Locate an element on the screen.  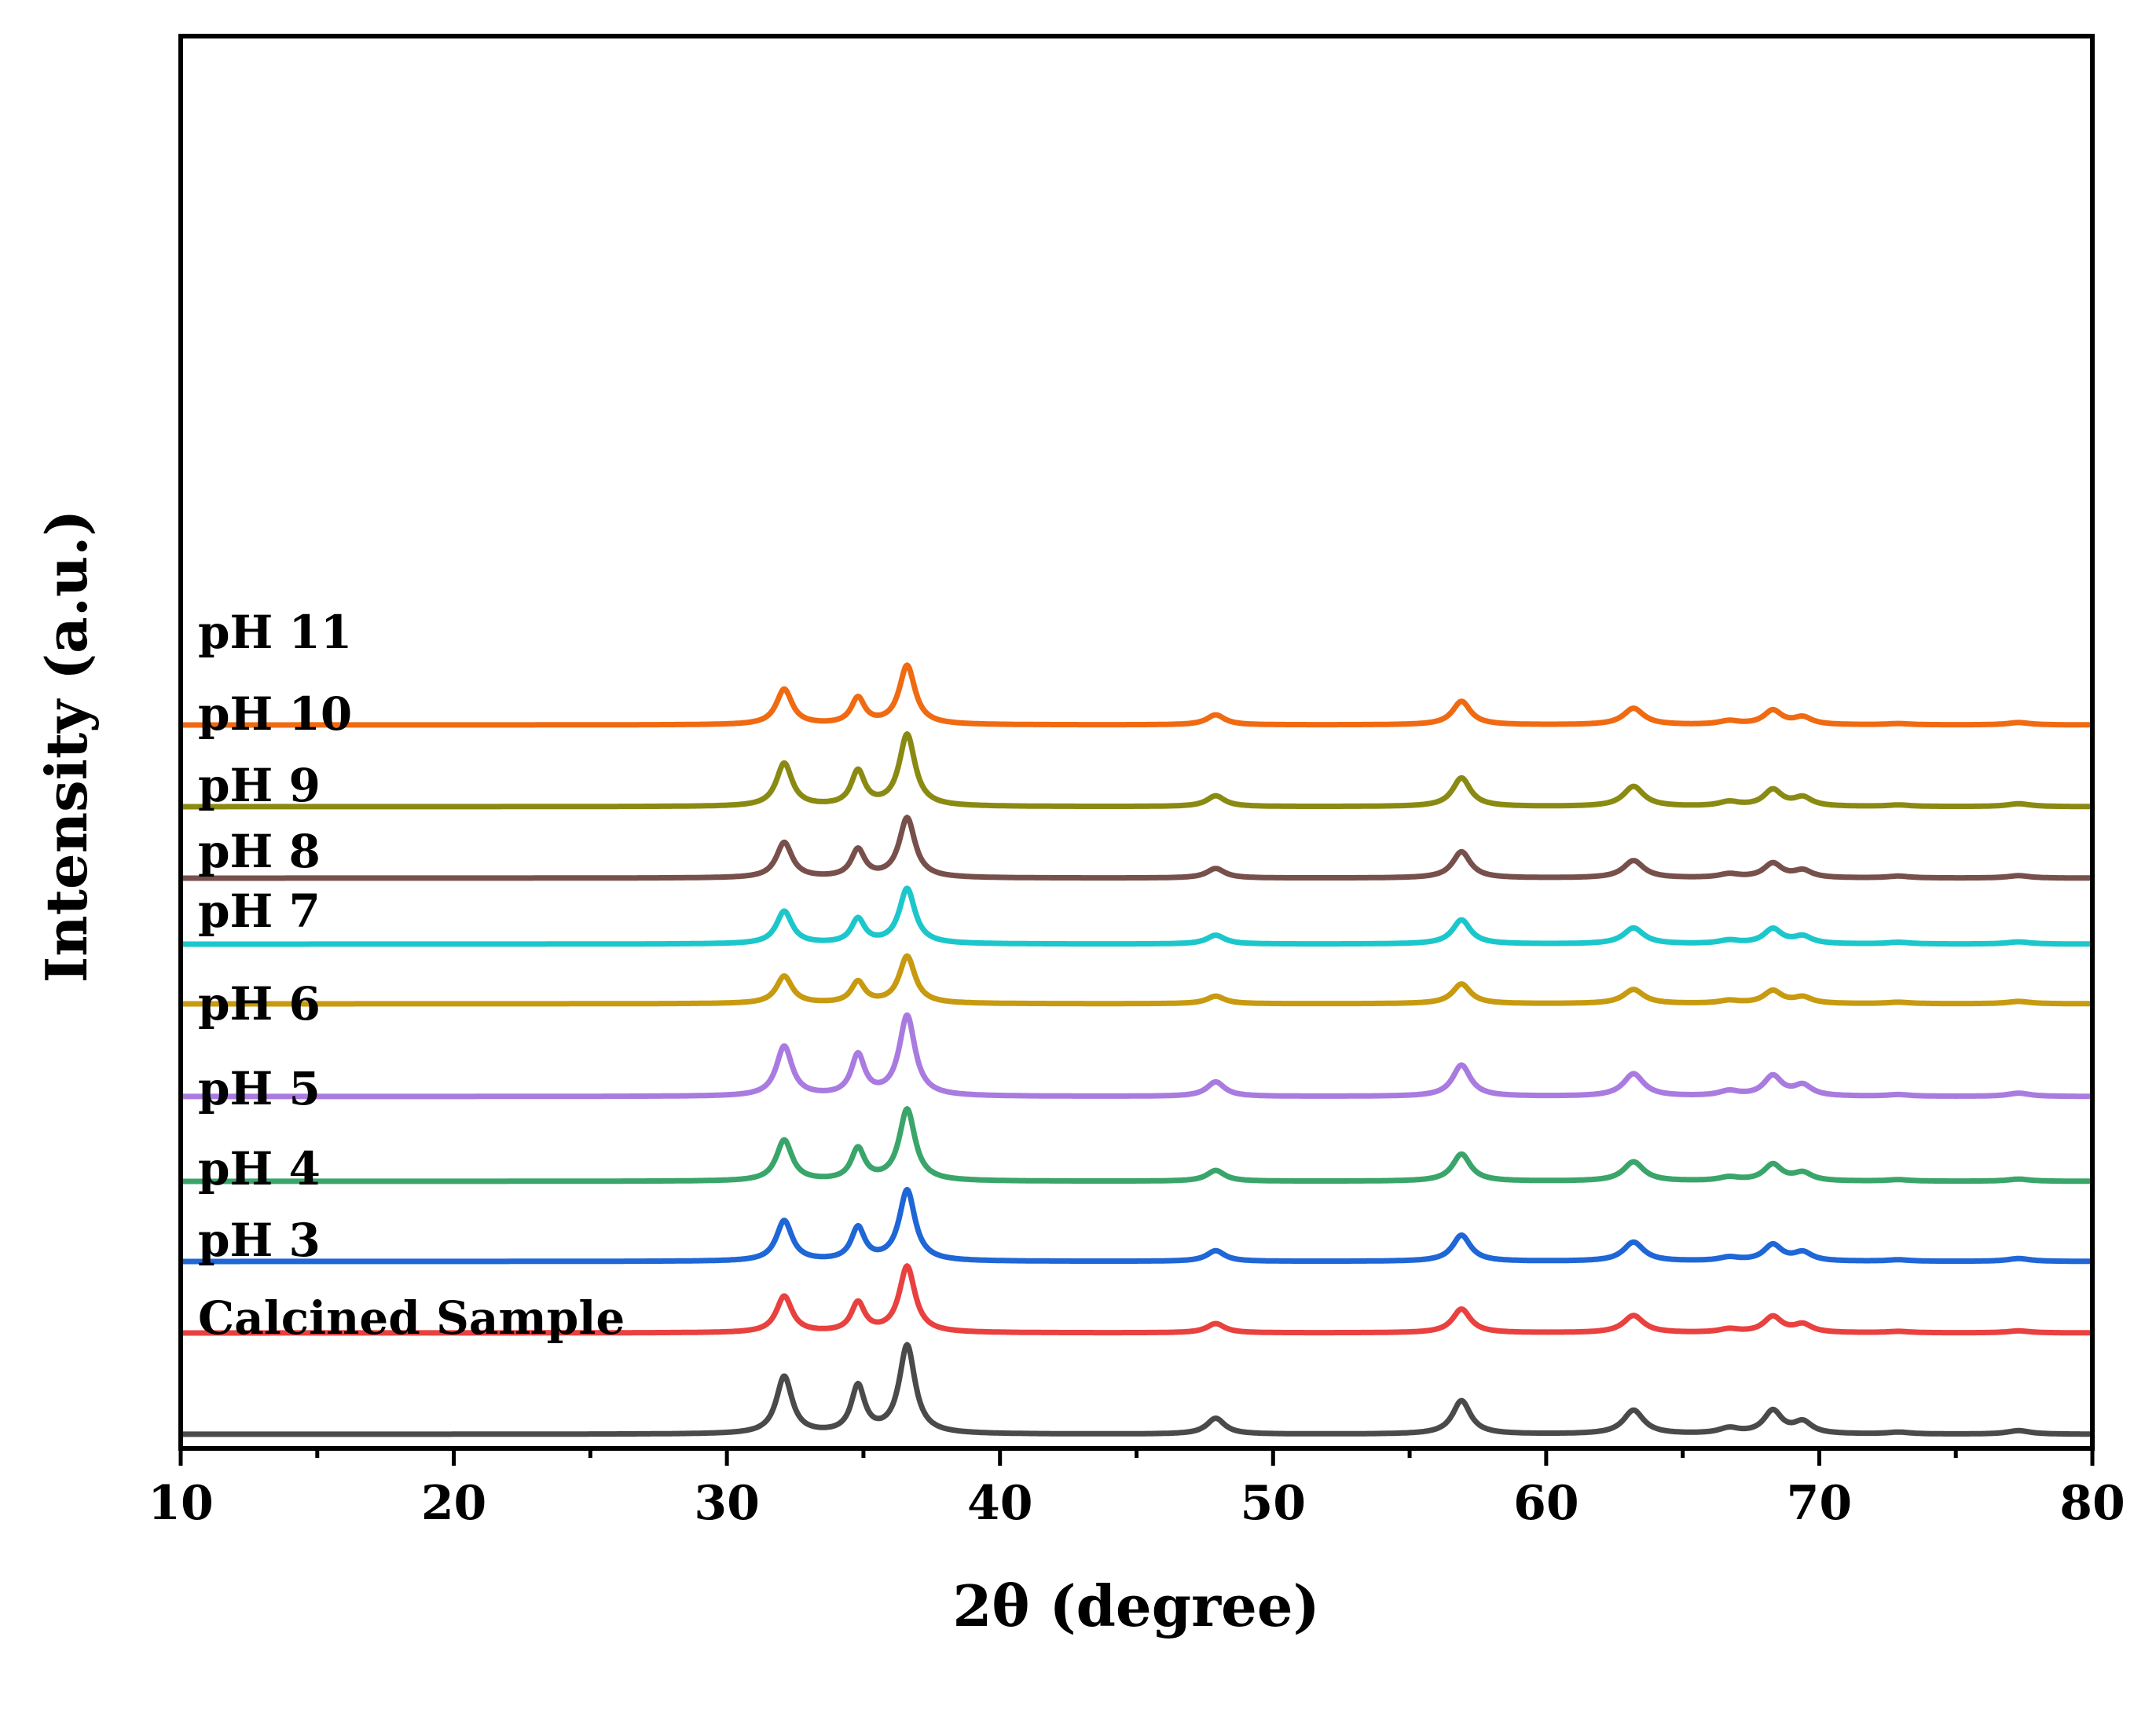
y-axis-title: Intensity (a.u.) is located at coordinates (66, 746).